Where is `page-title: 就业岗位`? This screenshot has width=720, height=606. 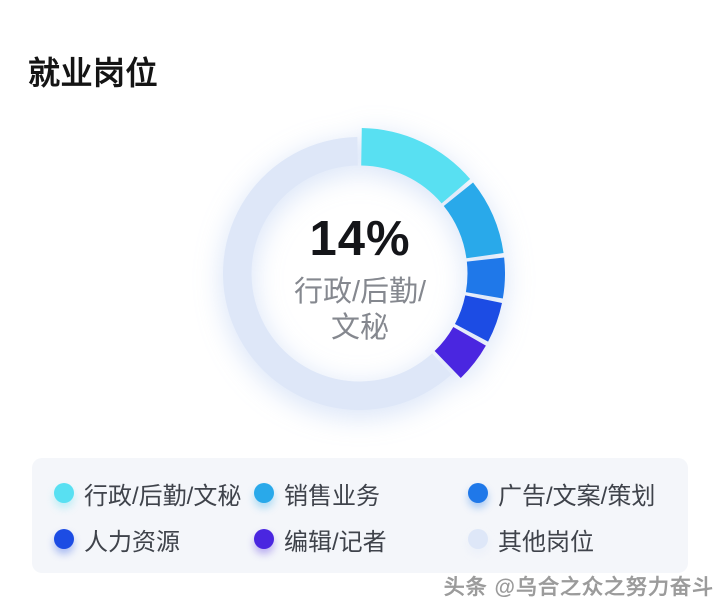 page-title: 就业岗位 is located at coordinates (93, 73).